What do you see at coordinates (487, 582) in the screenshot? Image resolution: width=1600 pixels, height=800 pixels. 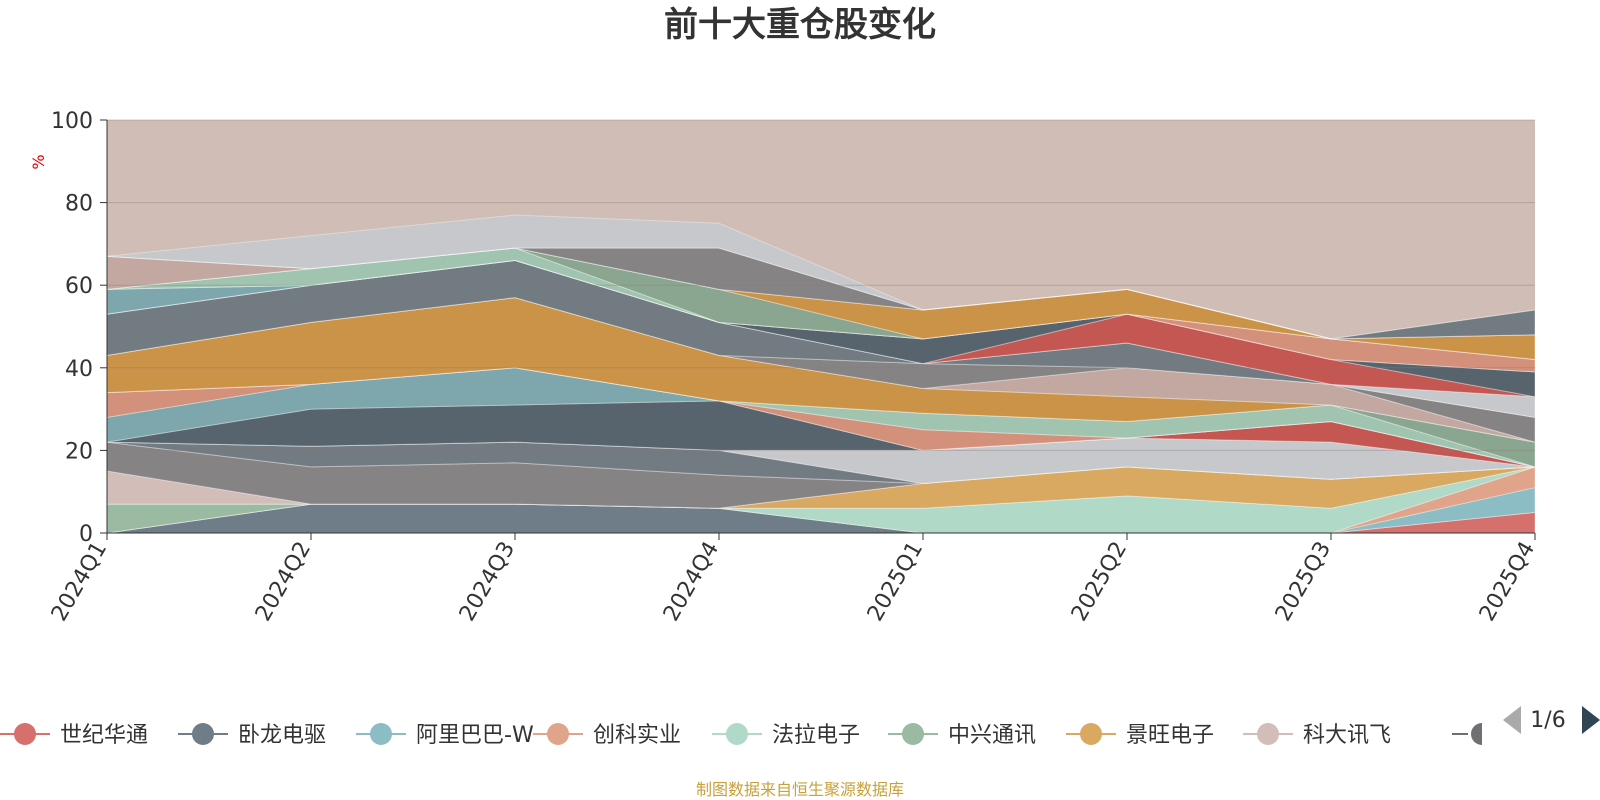 I see `x-tick-label: 2024Q3` at bounding box center [487, 582].